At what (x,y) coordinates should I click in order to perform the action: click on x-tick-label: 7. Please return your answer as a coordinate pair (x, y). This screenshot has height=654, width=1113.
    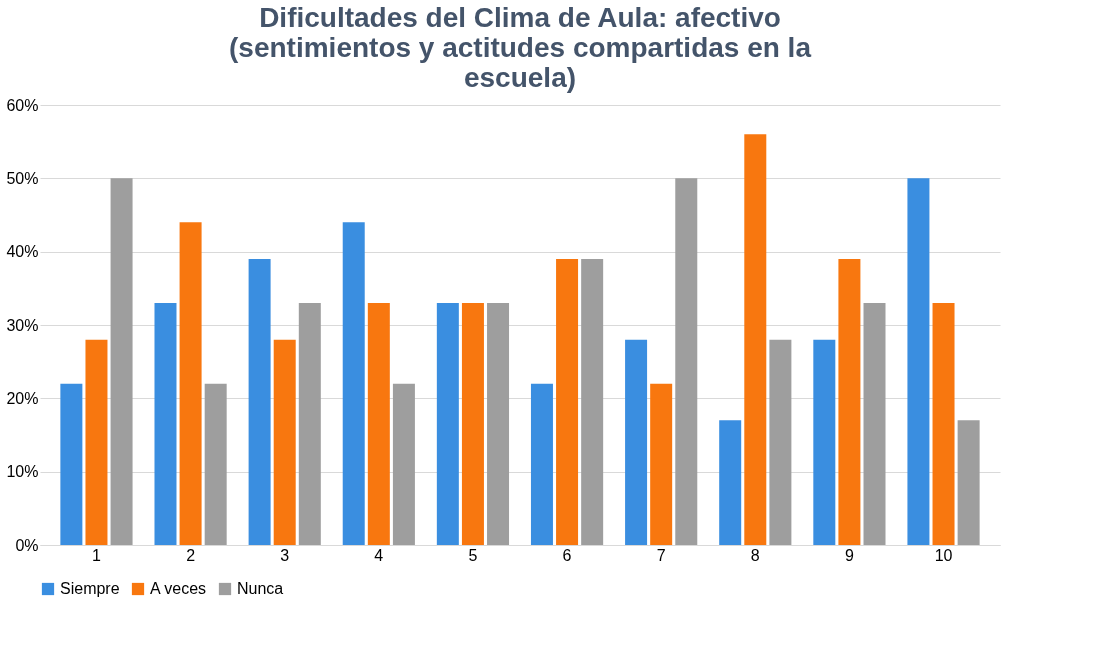
    Looking at the image, I should click on (661, 555).